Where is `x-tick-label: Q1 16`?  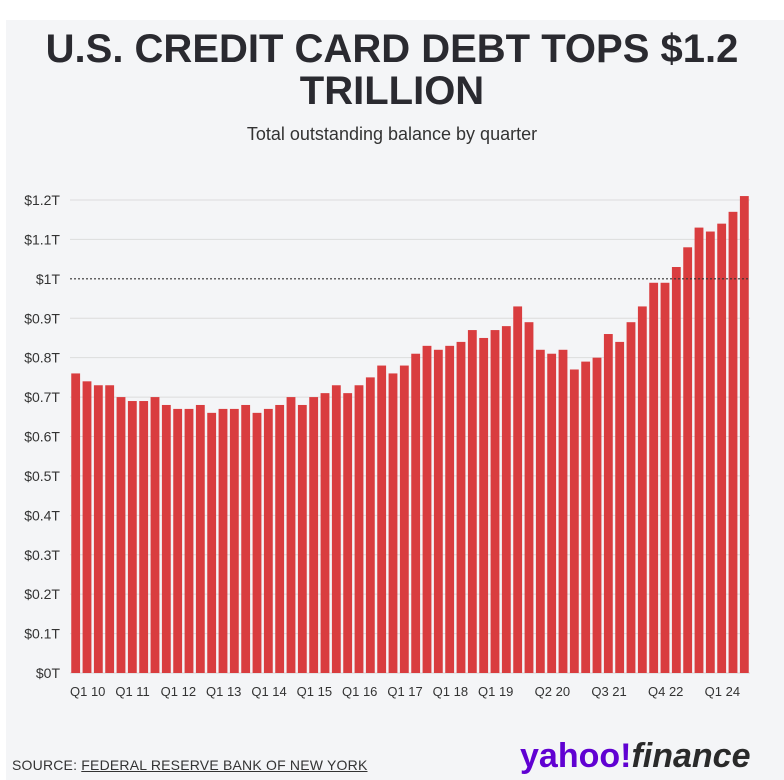 x-tick-label: Q1 16 is located at coordinates (359, 691).